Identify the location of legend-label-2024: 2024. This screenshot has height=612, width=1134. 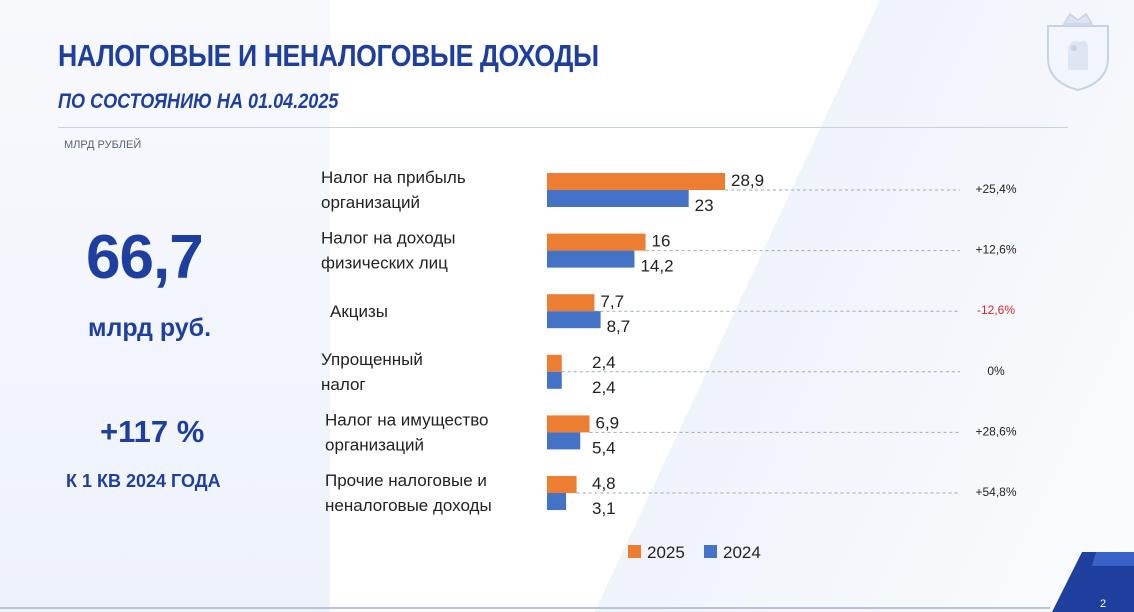
(742, 552).